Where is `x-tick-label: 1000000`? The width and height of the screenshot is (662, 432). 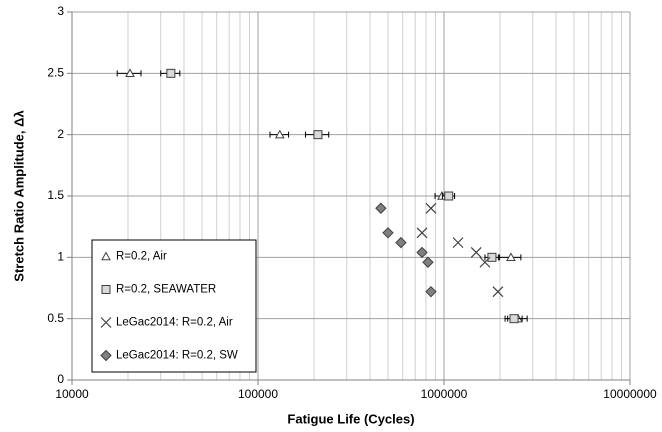
x-tick-label: 1000000 is located at coordinates (444, 394).